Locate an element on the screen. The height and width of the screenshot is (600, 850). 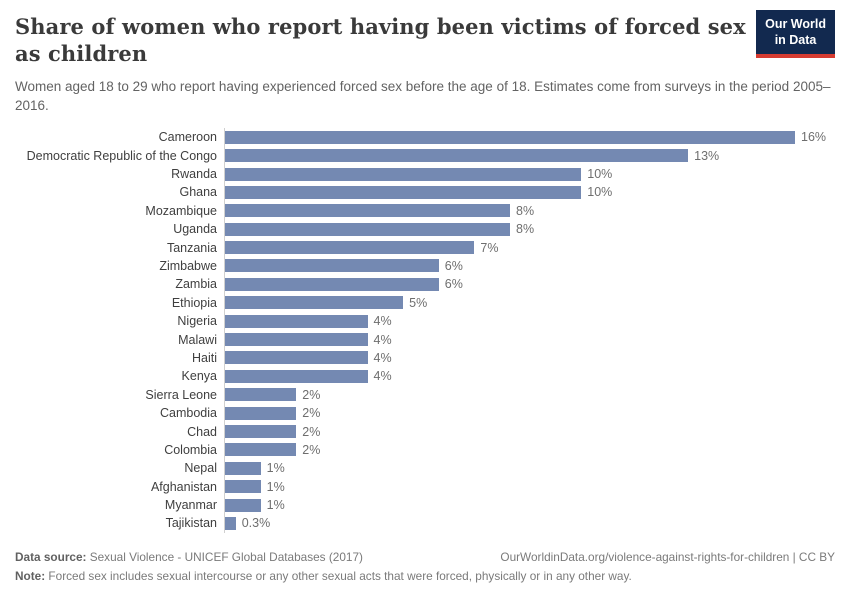
bar-label: Myanmar is located at coordinates (190, 505).